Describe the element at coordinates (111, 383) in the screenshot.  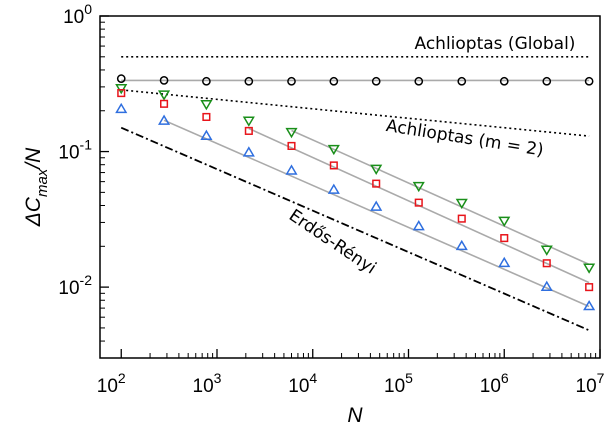
I see `x-tick-label: 10²` at that location.